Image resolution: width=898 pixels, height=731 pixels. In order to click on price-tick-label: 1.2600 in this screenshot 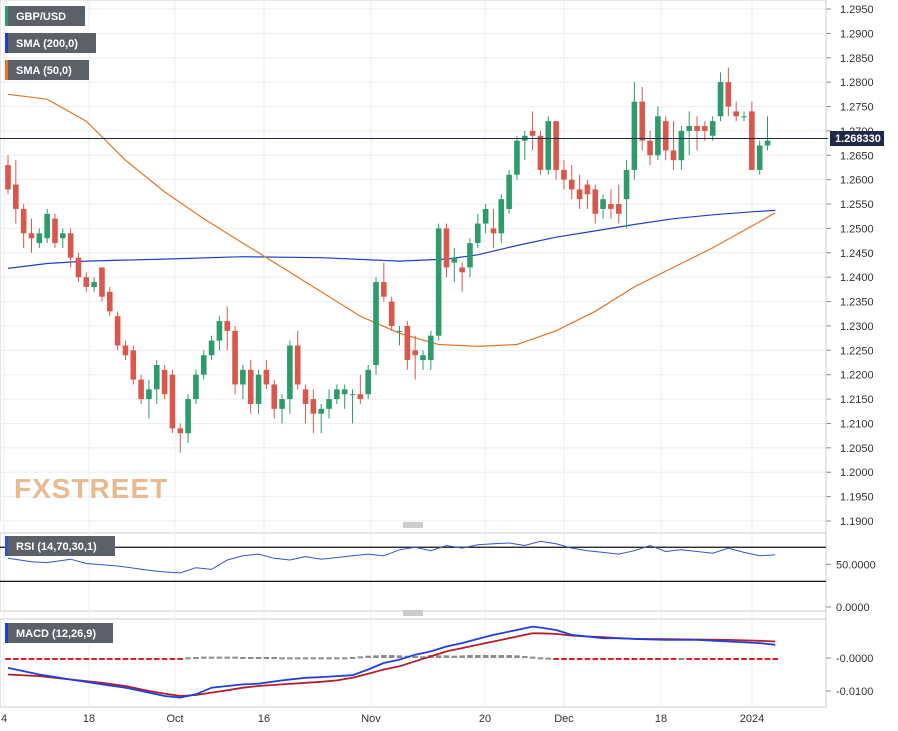, I will do `click(857, 181)`.